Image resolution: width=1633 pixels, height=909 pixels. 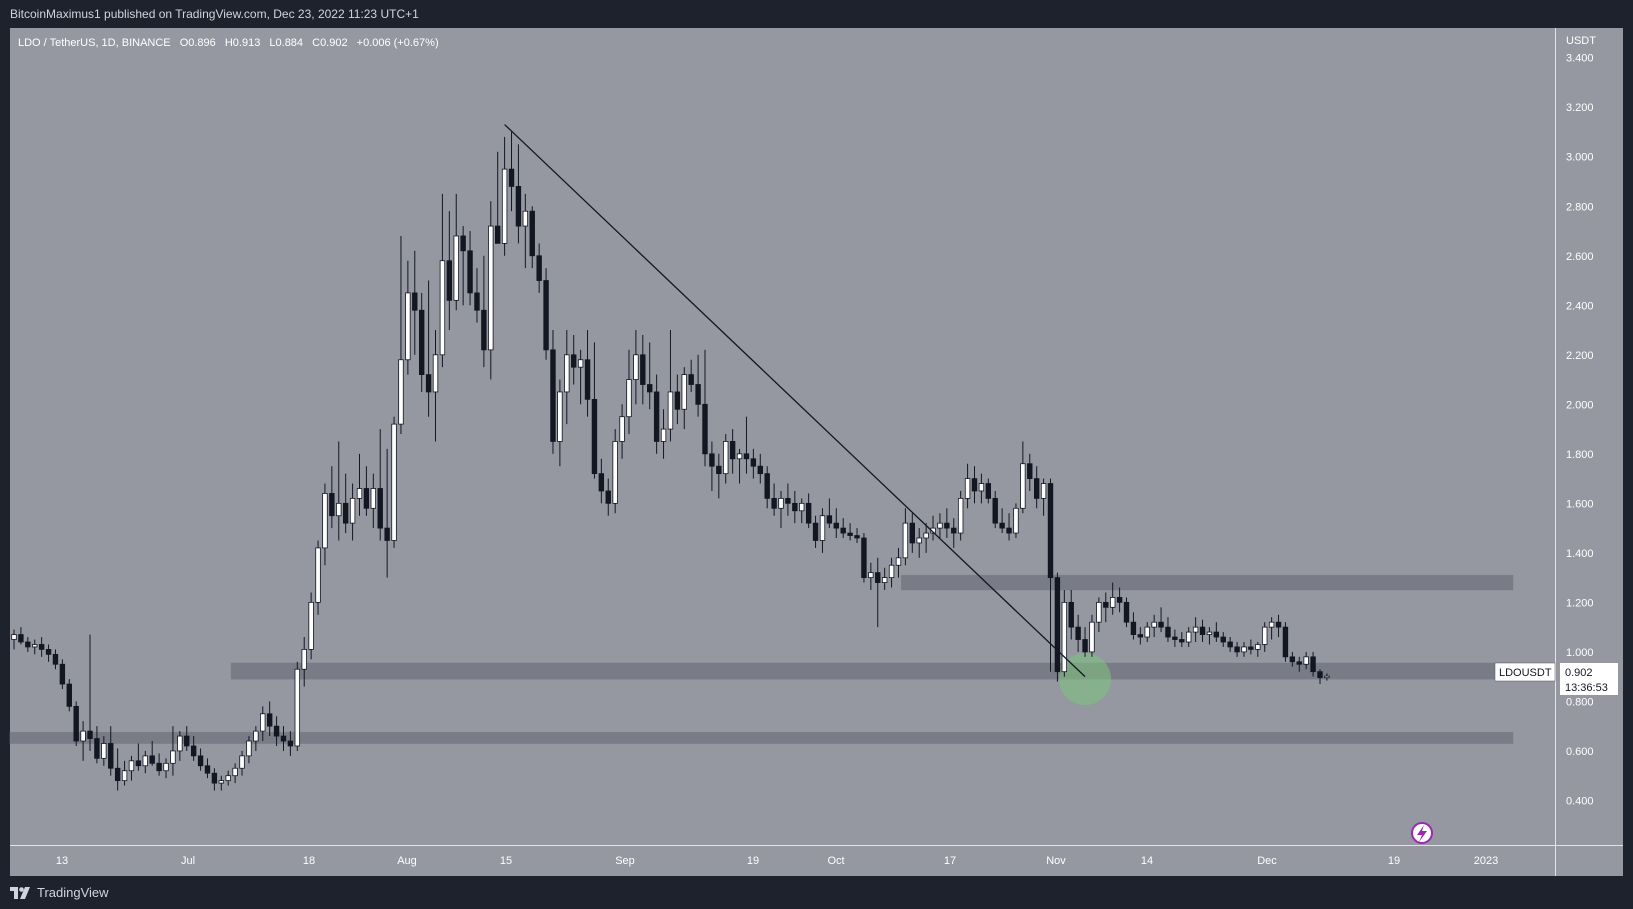 What do you see at coordinates (1589, 452) in the screenshot?
I see `price-axis-panel` at bounding box center [1589, 452].